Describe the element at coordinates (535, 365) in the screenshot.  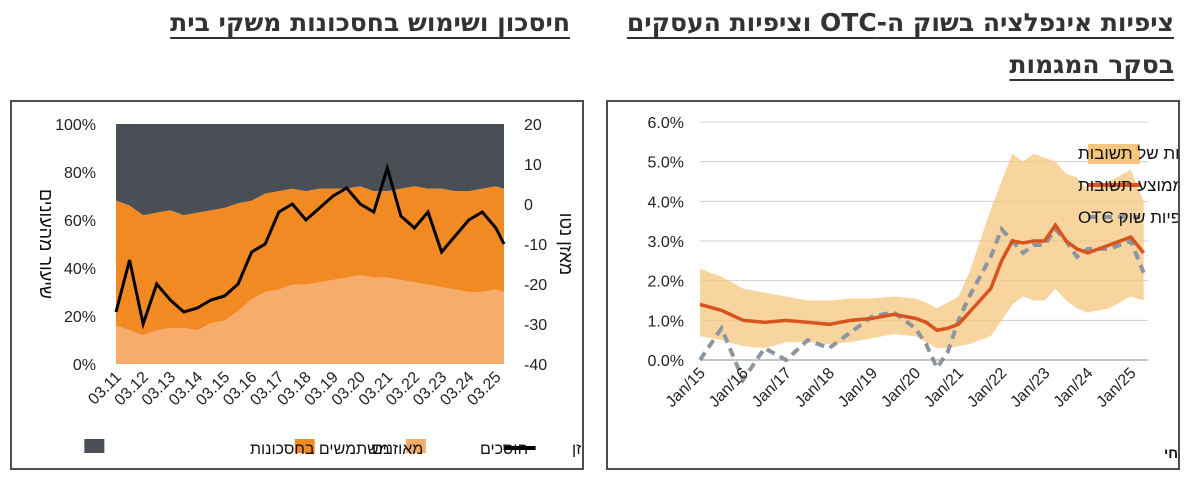
I see `y-right-tick-label: -40` at that location.